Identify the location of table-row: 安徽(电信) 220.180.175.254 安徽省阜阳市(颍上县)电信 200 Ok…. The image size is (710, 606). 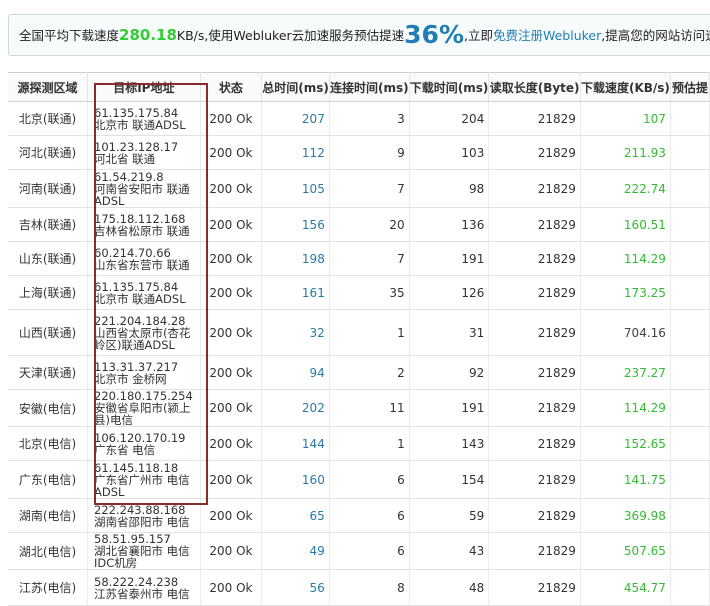
(359, 408).